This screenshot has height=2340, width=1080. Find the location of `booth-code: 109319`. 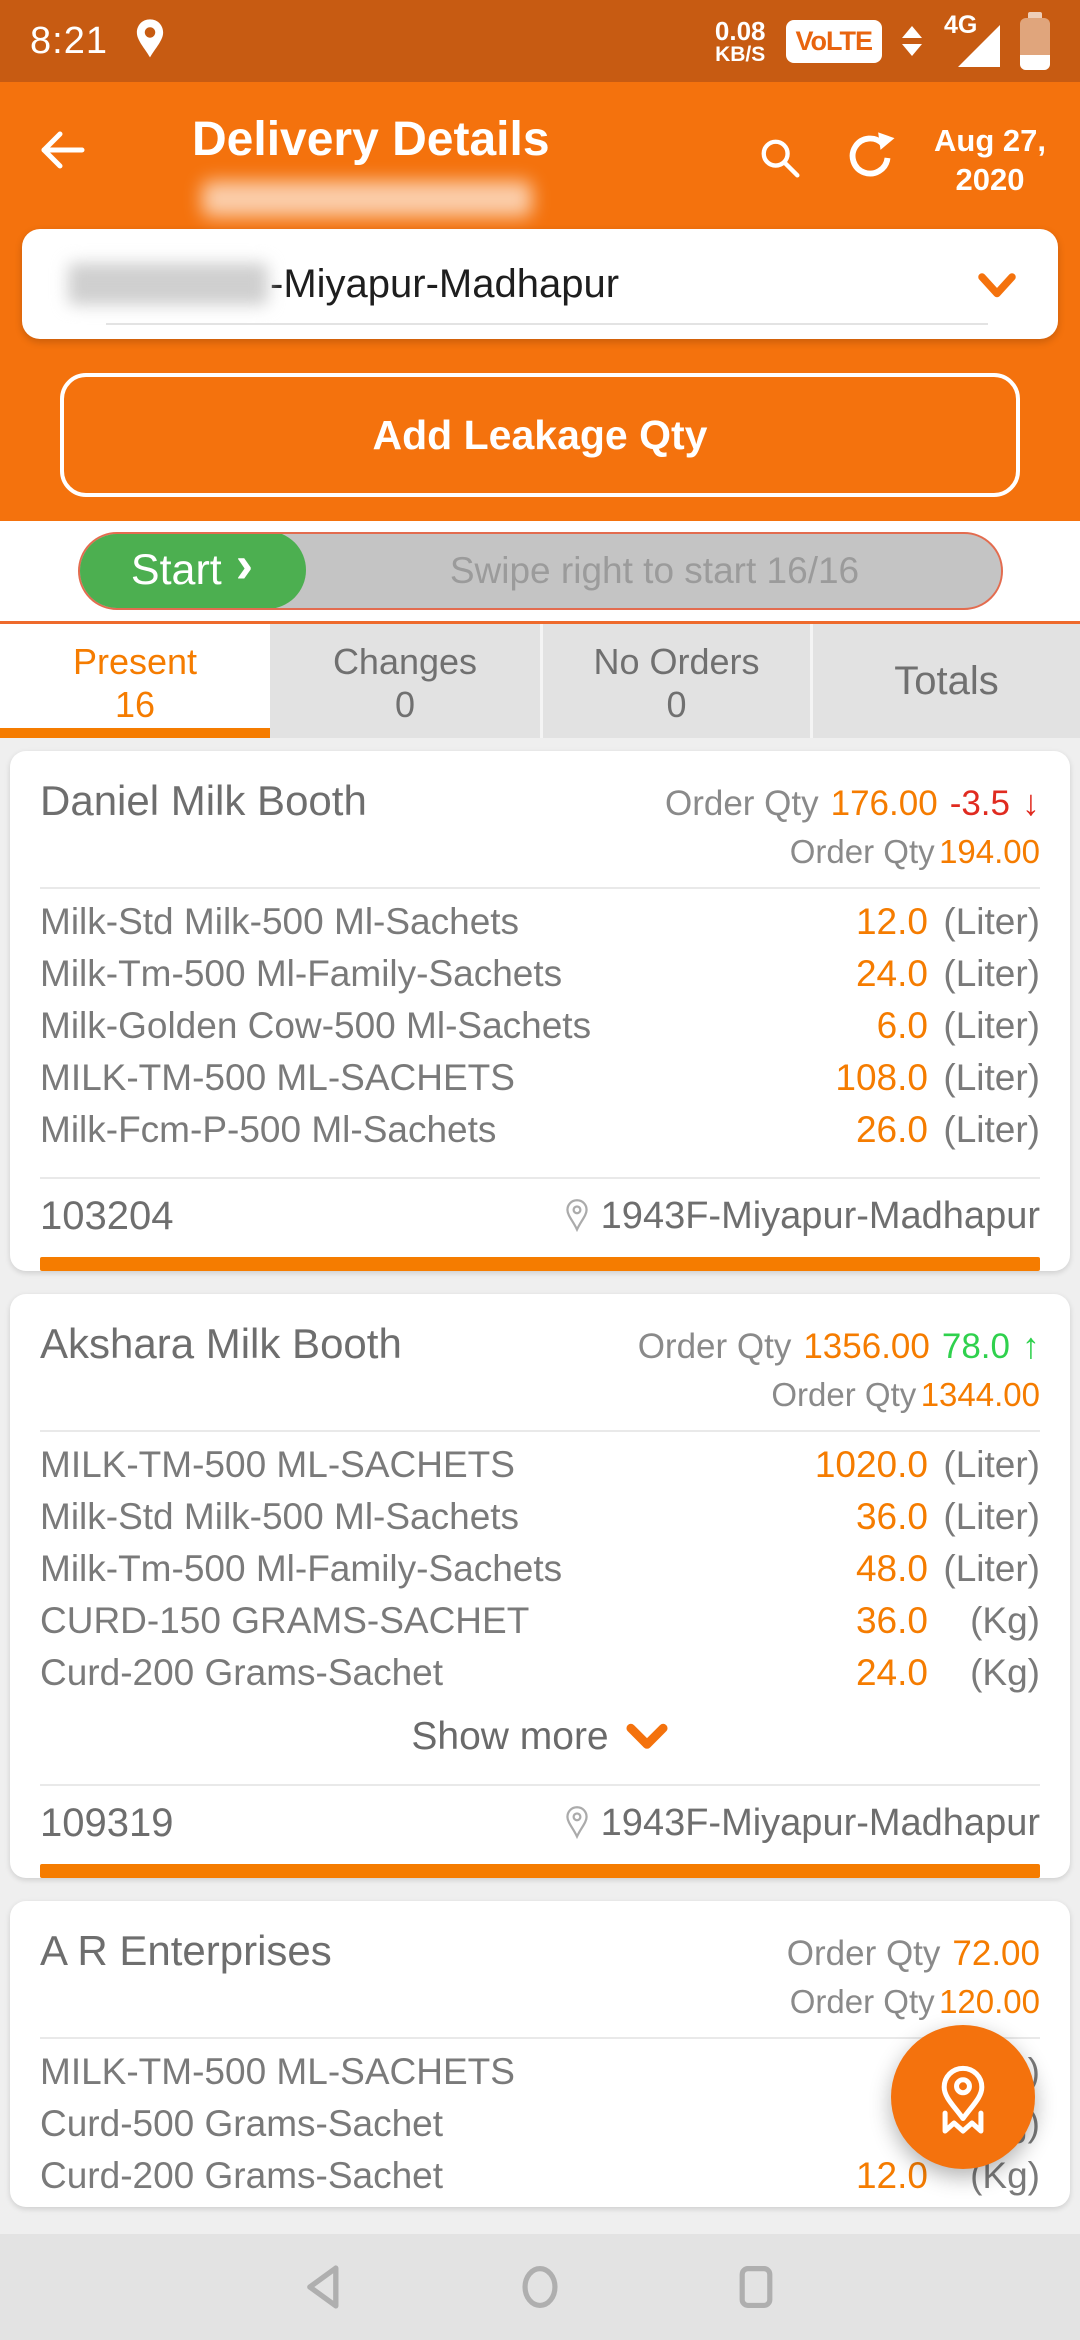

booth-code: 109319 is located at coordinates (107, 1822).